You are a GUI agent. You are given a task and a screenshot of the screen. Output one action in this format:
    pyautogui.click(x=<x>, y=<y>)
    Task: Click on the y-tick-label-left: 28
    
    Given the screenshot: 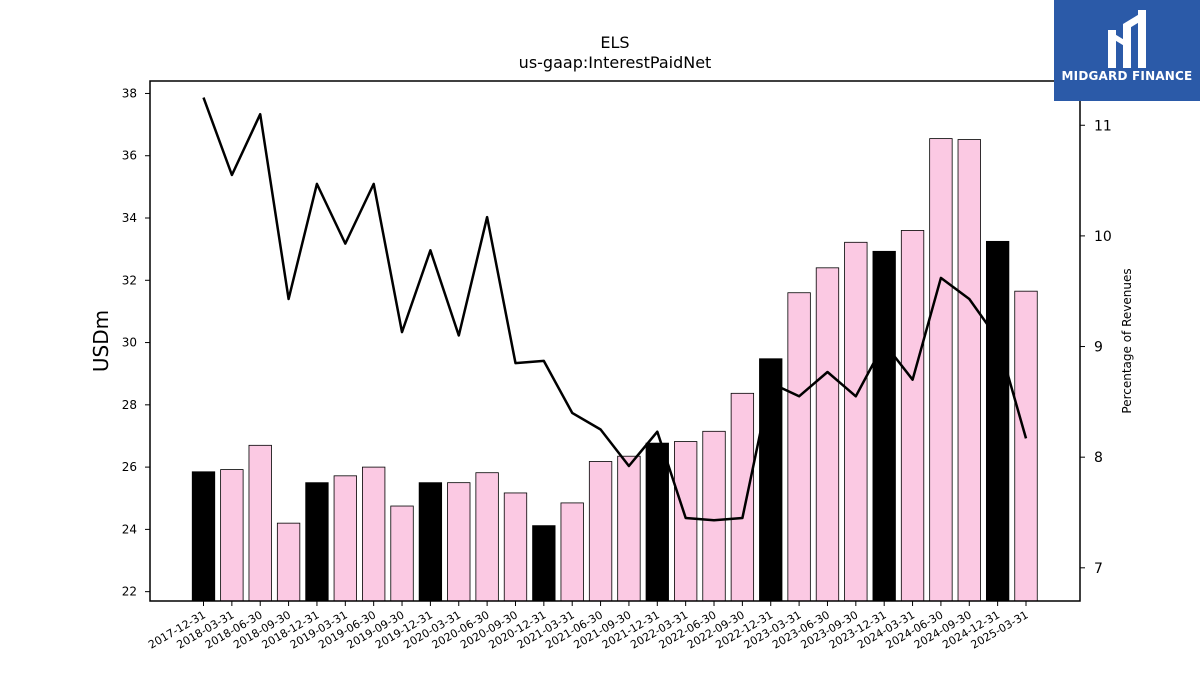 What is the action you would take?
    pyautogui.click(x=129, y=405)
    